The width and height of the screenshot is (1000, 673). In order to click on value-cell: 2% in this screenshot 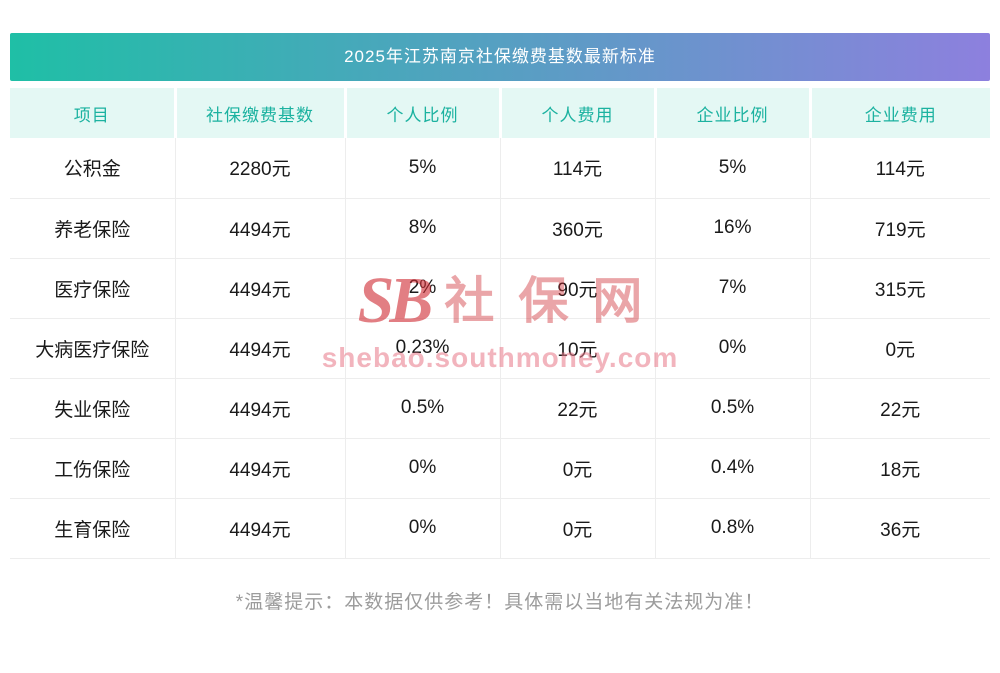, I will do `click(422, 288)`.